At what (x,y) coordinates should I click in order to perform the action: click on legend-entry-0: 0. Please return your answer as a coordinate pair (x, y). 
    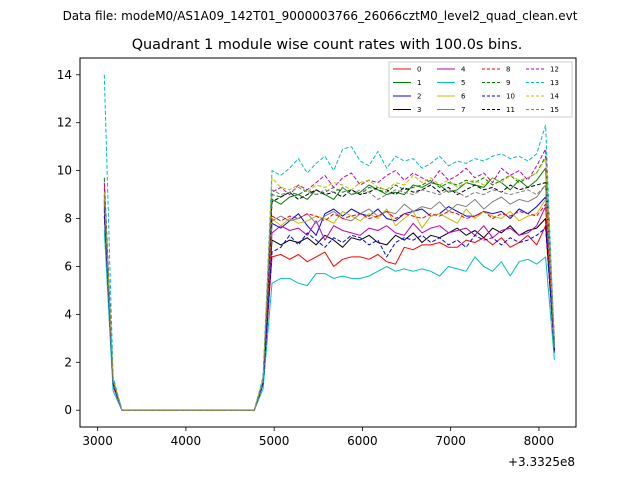
    Looking at the image, I should click on (407, 70).